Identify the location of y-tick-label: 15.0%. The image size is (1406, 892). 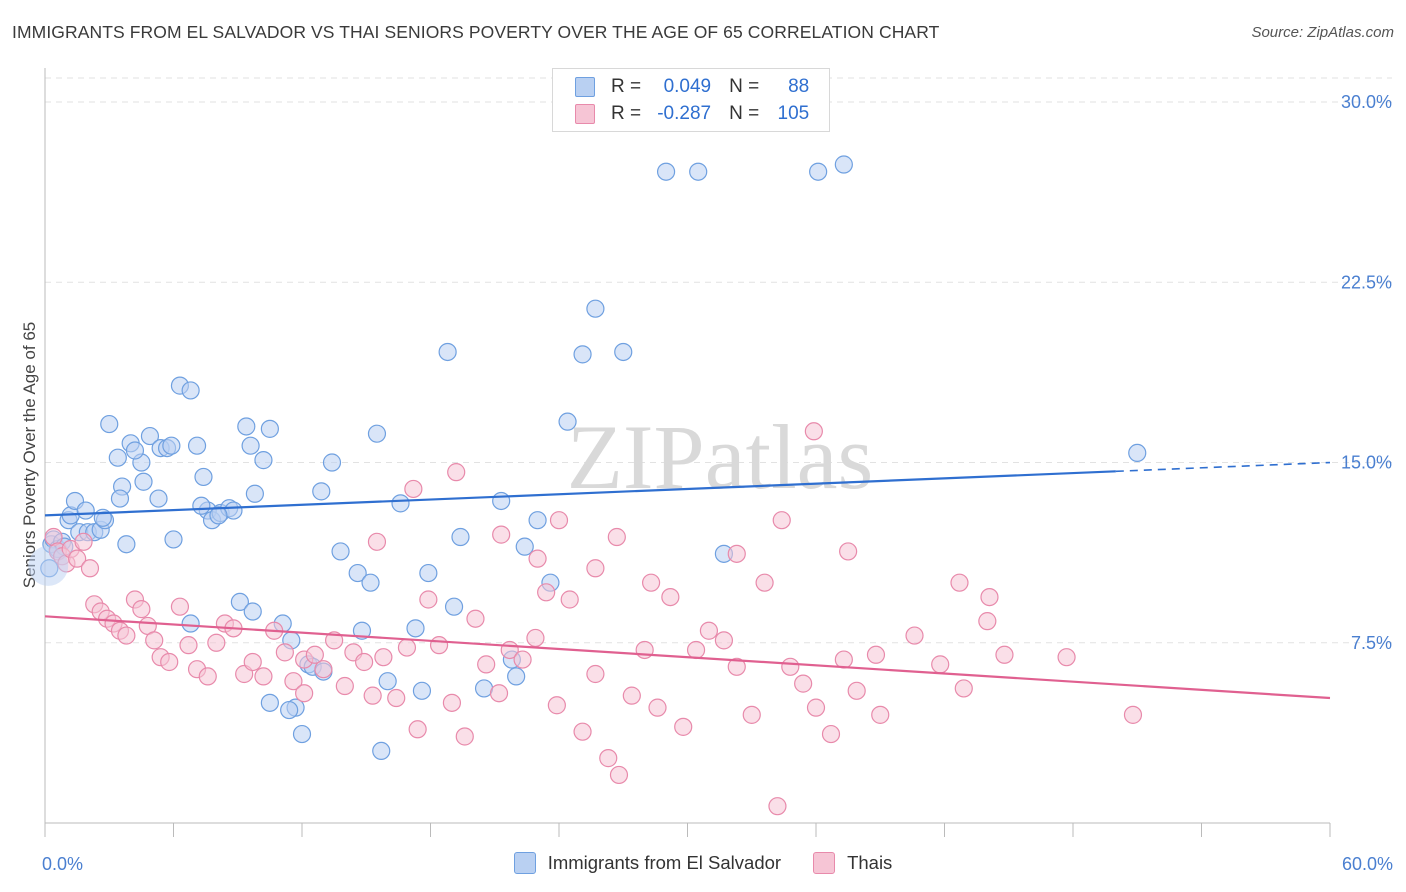
(1366, 463).